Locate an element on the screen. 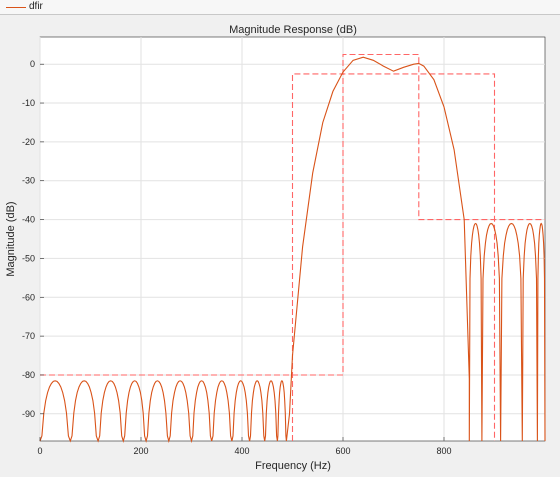 The height and width of the screenshot is (477, 560). y-tick-label: -80 is located at coordinates (28, 375).